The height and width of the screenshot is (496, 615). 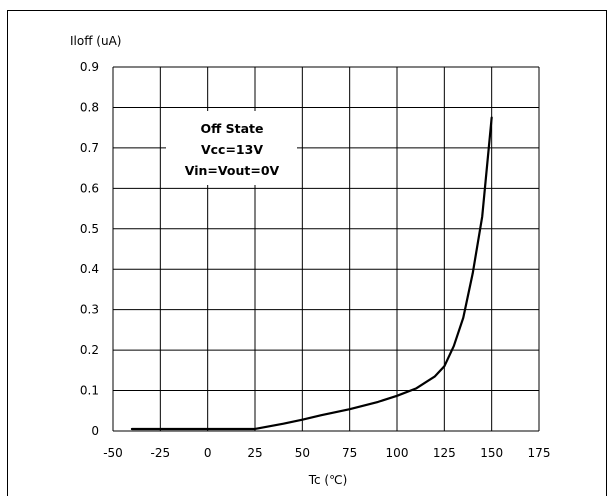 I want to click on x-axis-label: Tc (℃), so click(x=328, y=480).